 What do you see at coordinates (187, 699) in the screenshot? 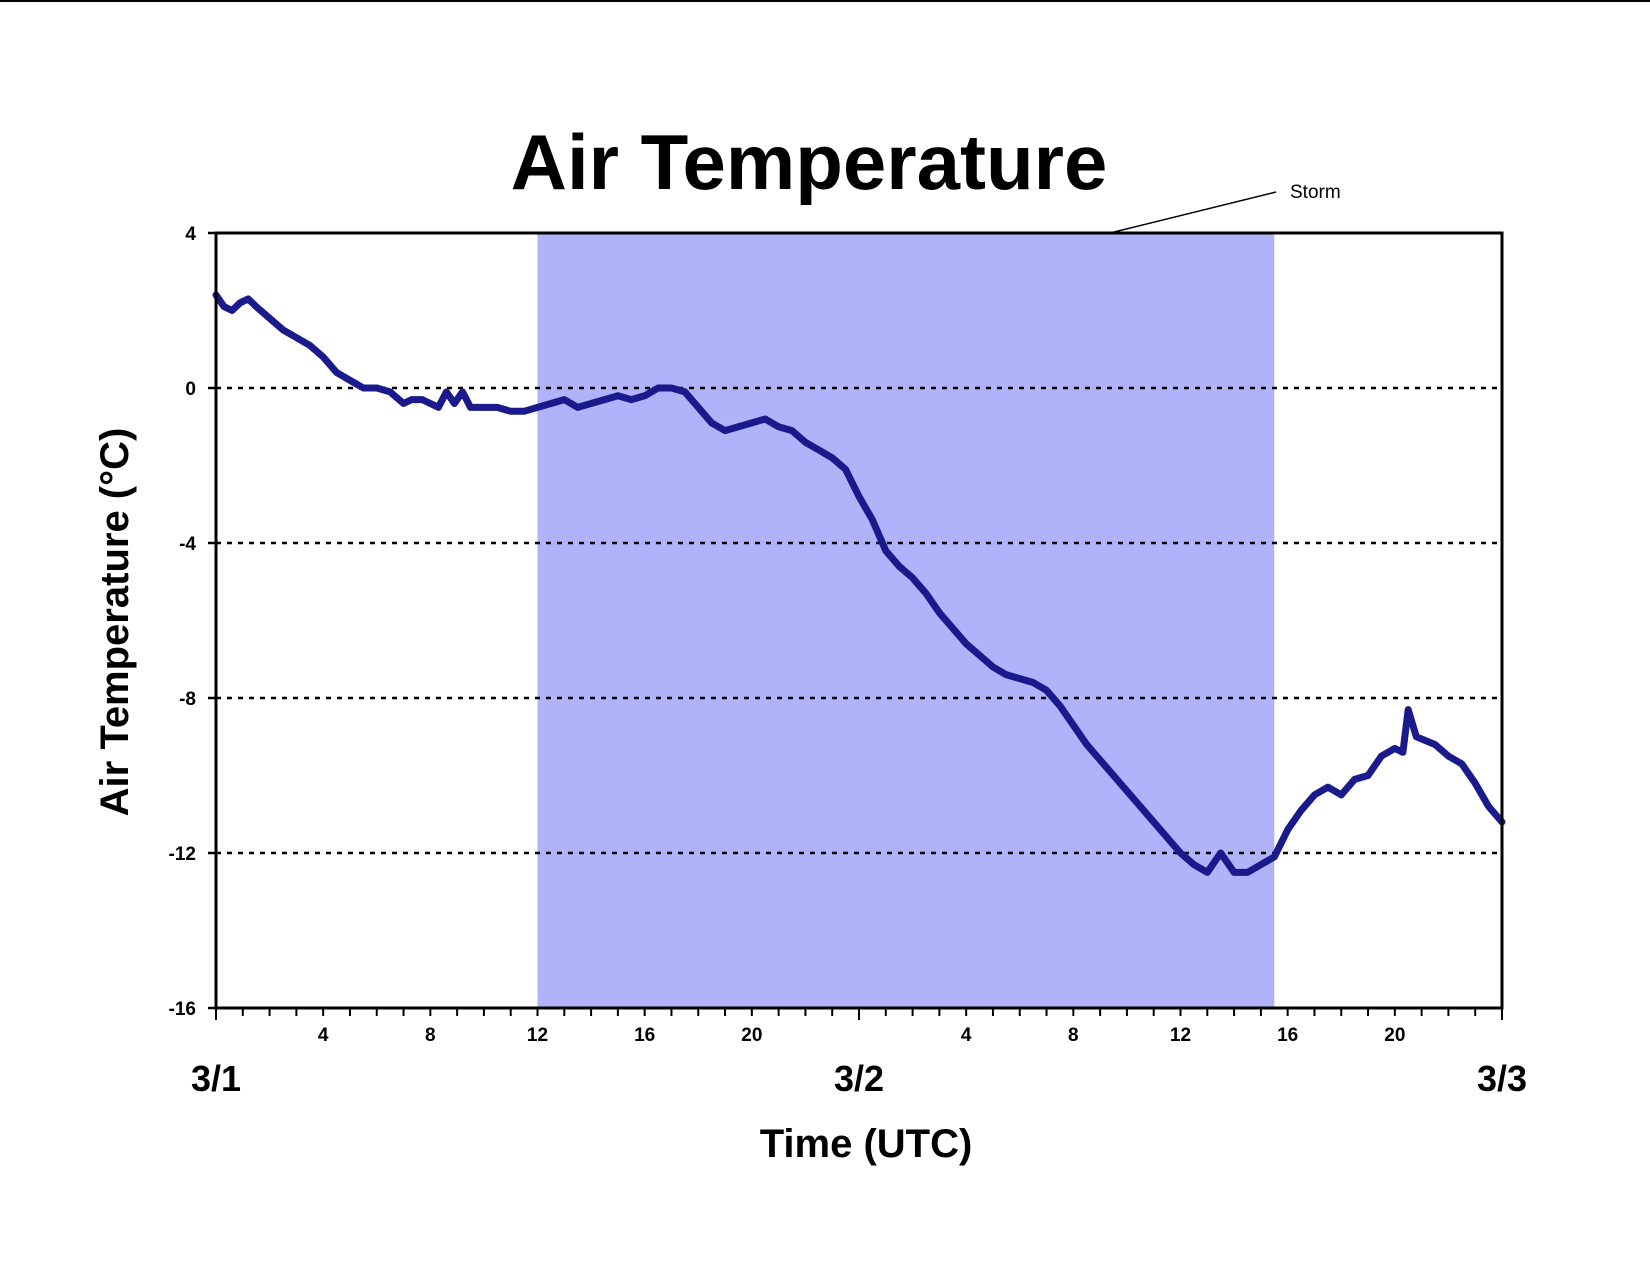
I see `y-tick-label: -8` at bounding box center [187, 699].